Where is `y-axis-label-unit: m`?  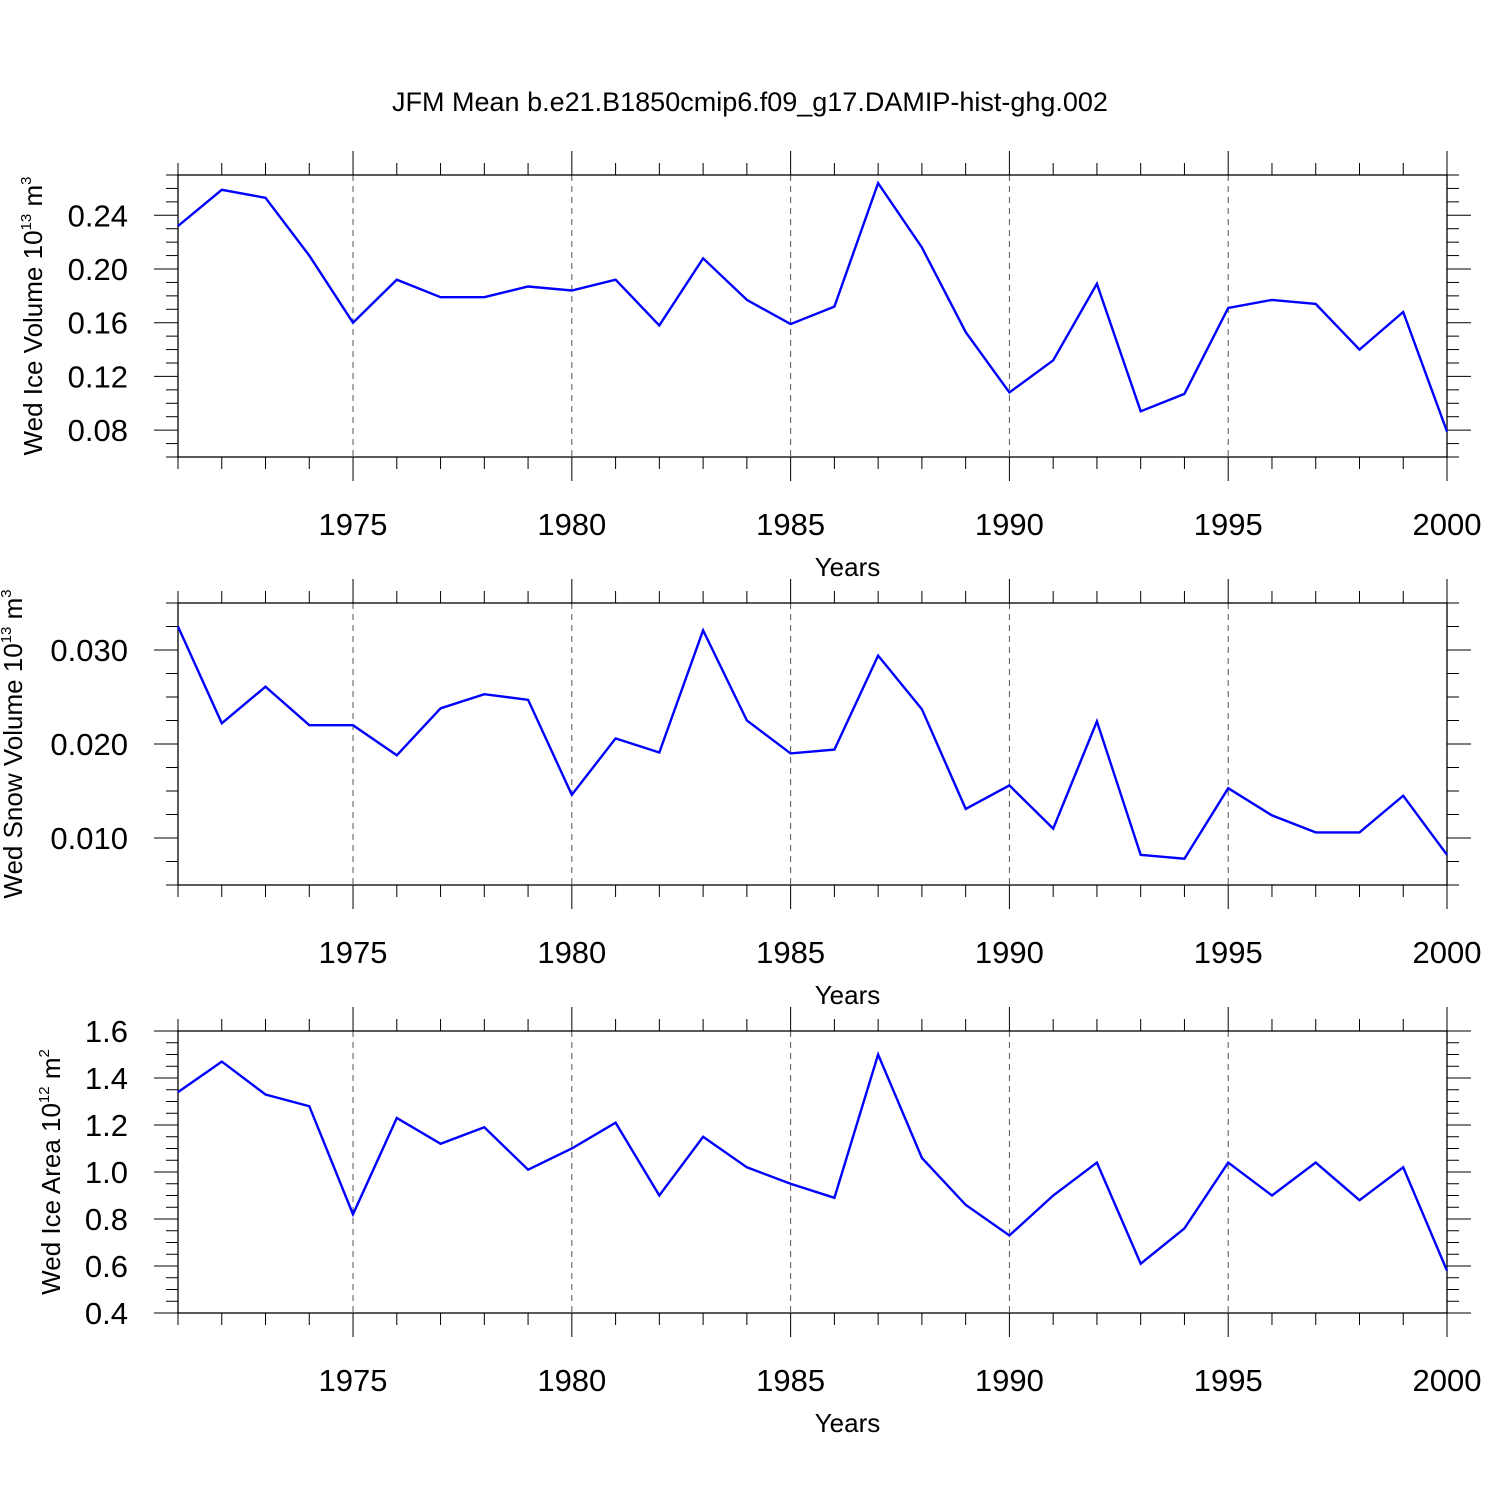
y-axis-label-unit: m is located at coordinates (33, 199).